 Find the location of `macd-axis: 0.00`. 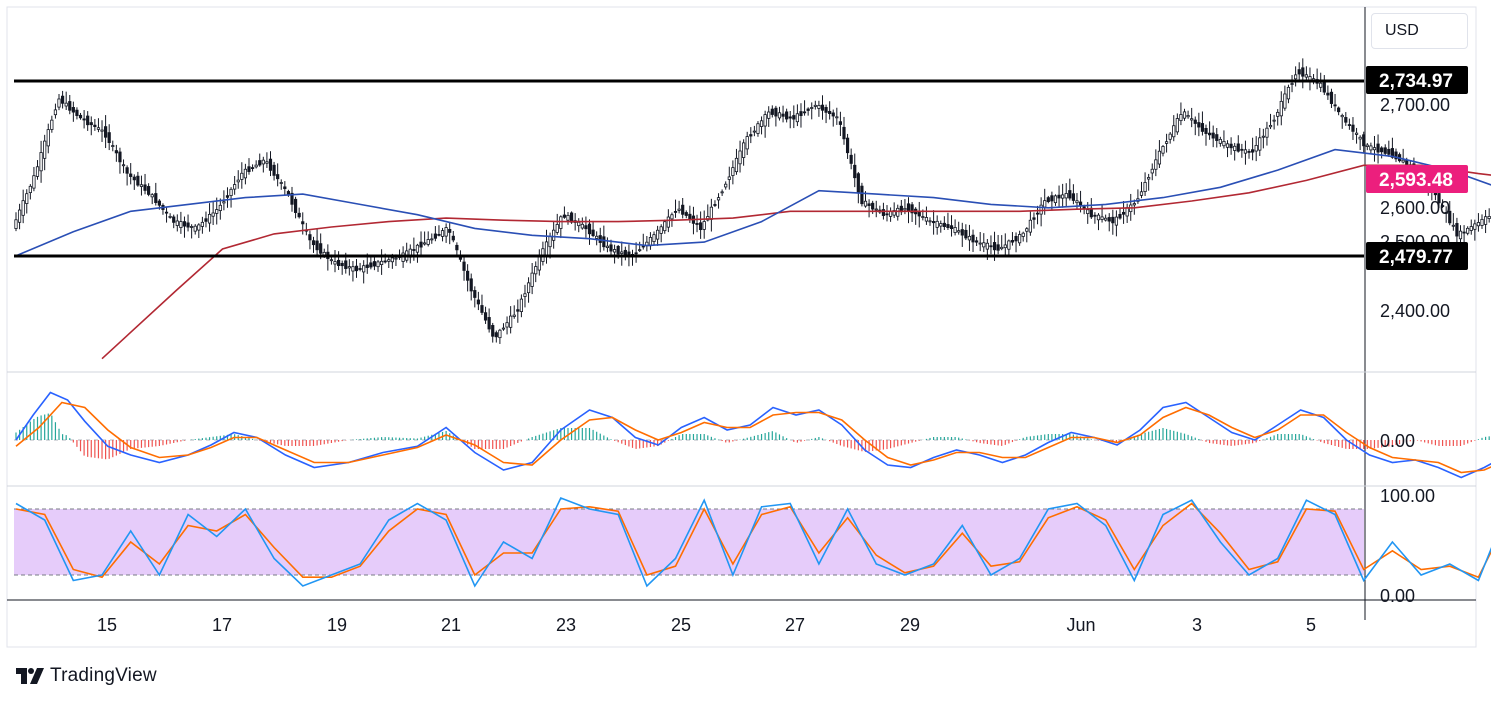

macd-axis: 0.00 is located at coordinates (1397, 441).